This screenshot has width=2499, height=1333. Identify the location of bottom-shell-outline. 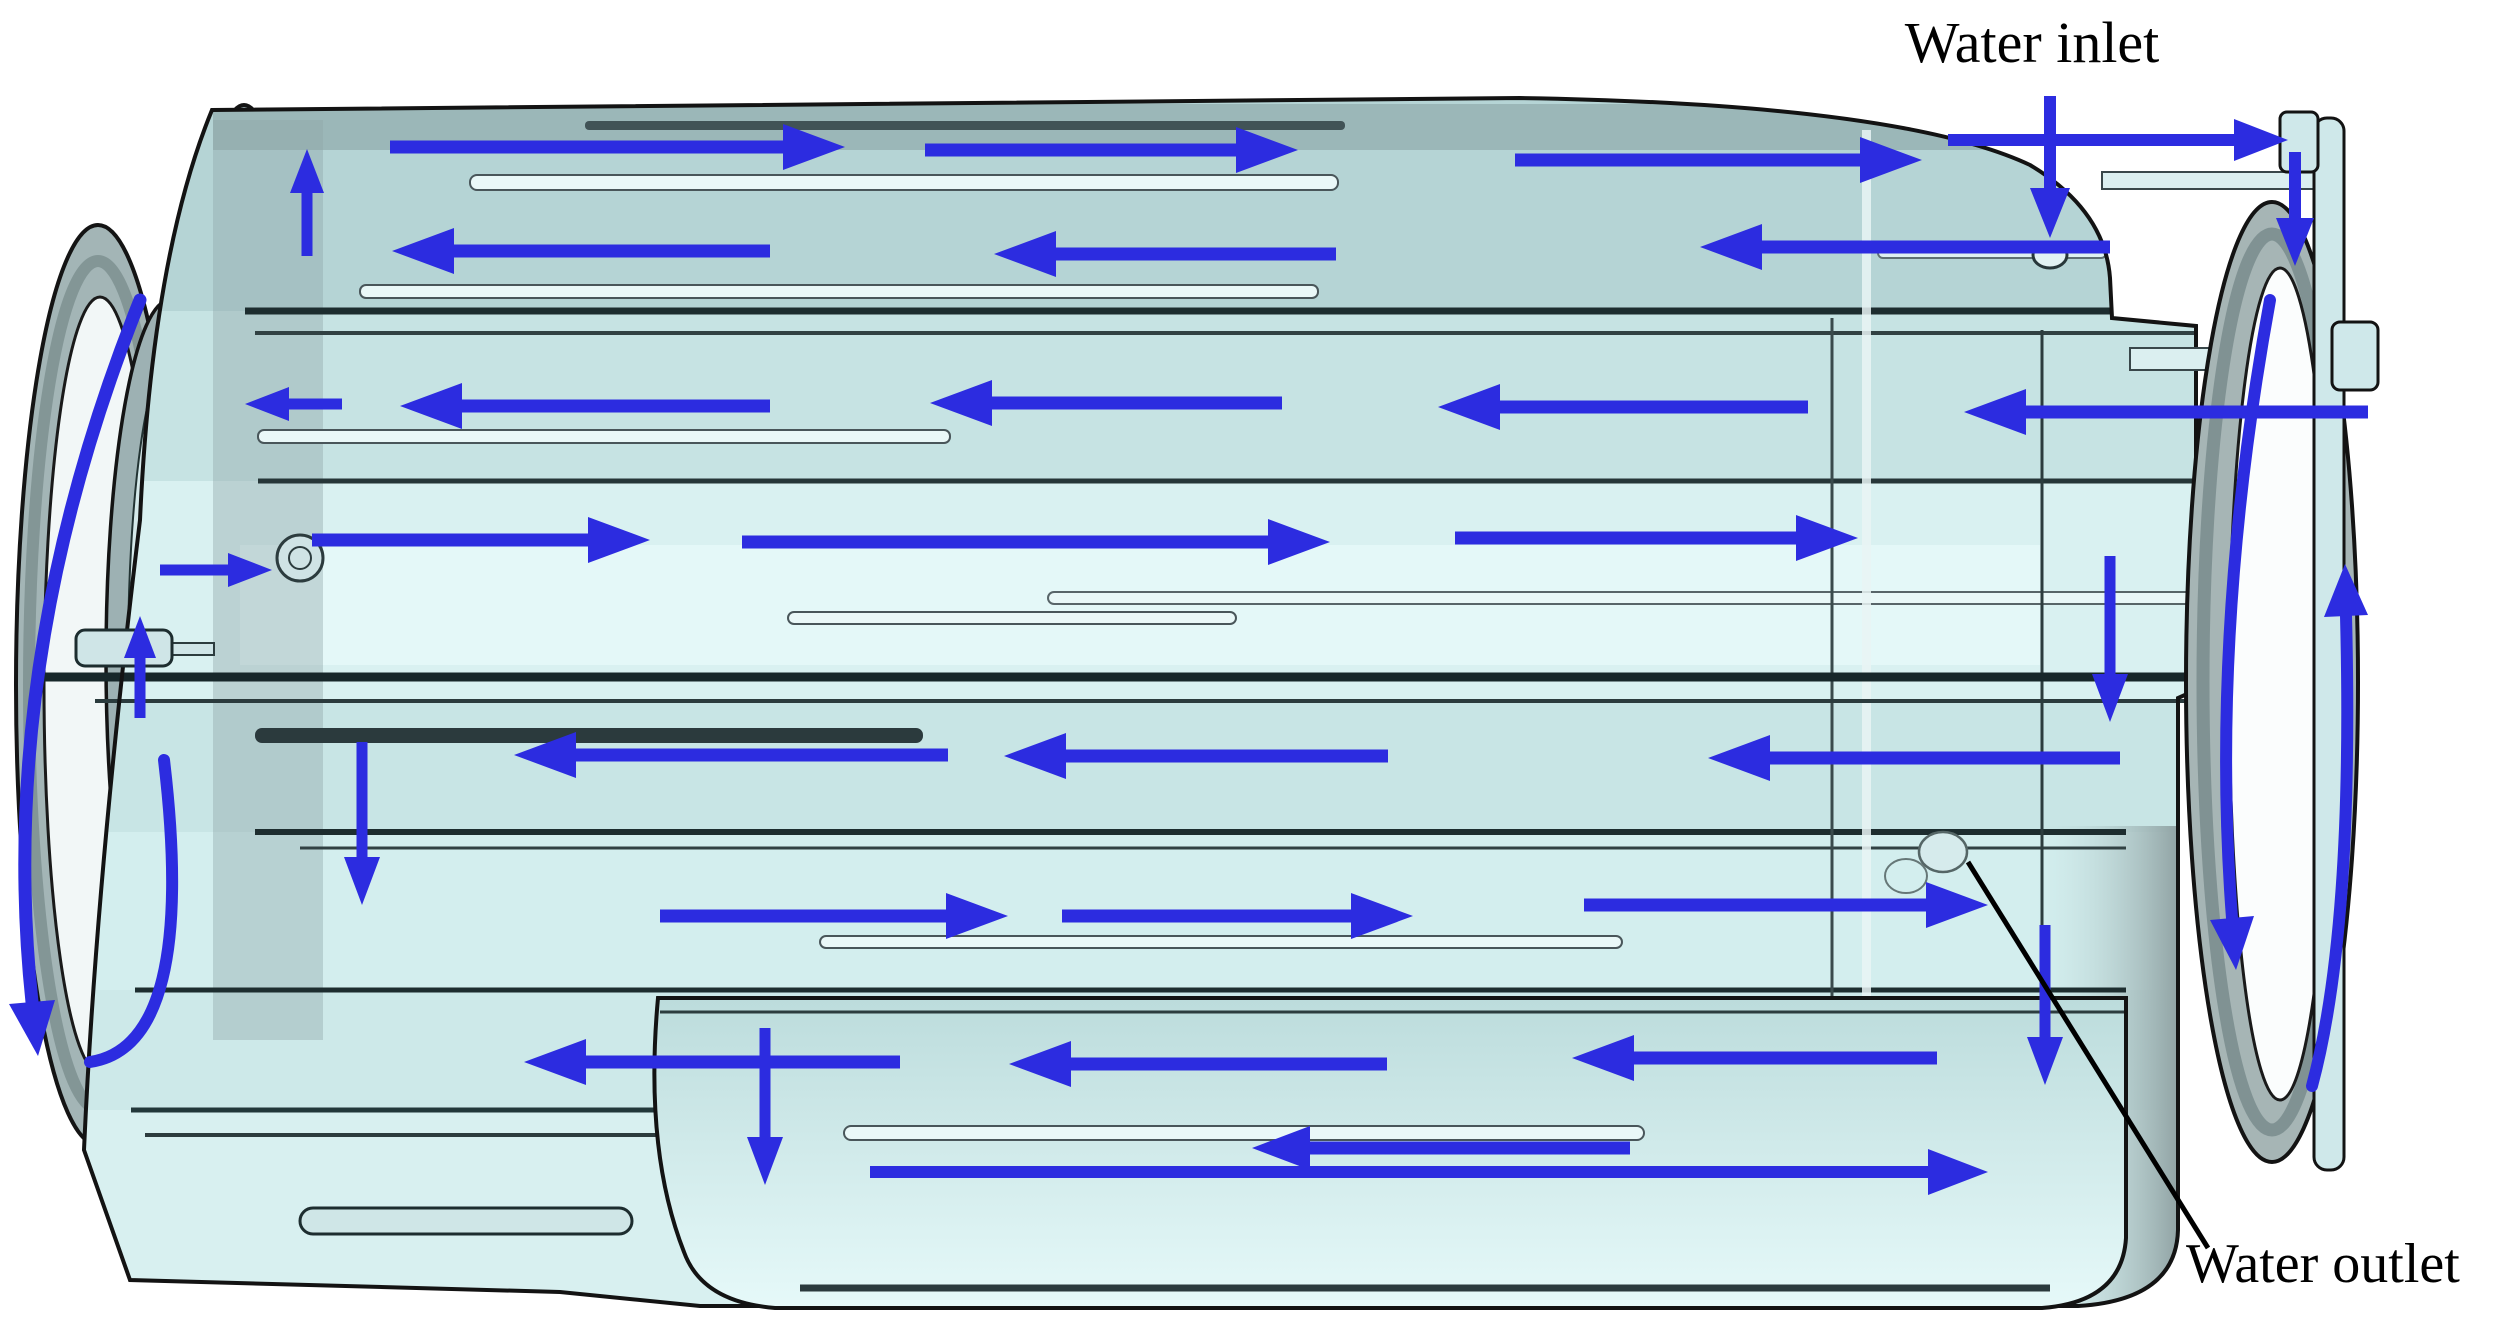
(1390, 1153).